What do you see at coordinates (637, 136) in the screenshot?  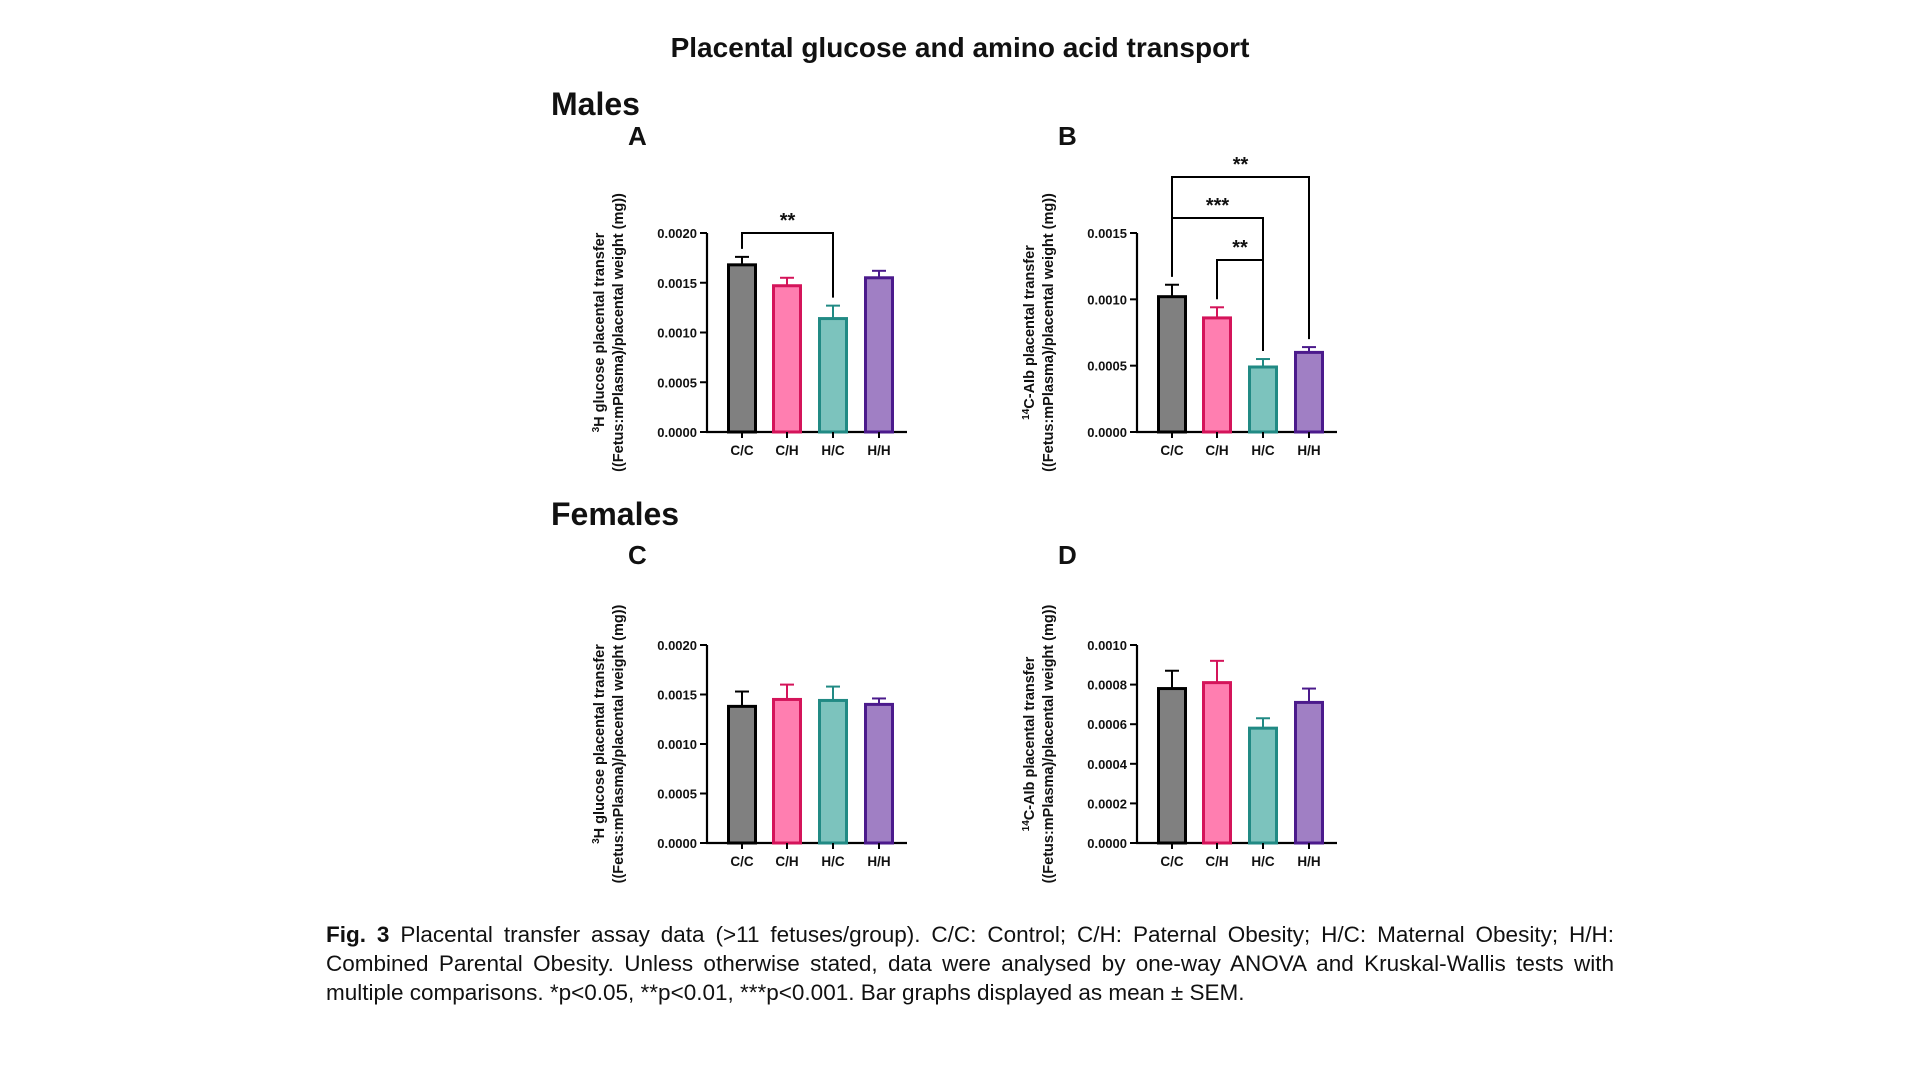 I see `panel-letter-a: A` at bounding box center [637, 136].